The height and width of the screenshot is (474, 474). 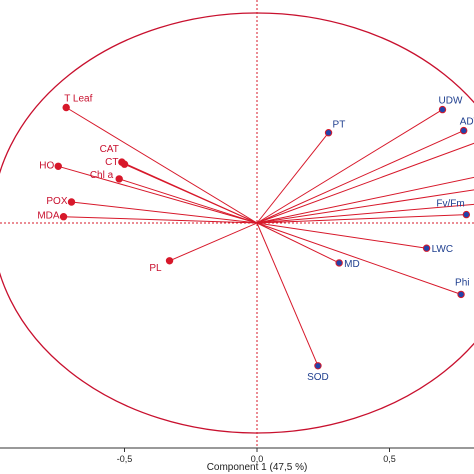 I want to click on point-pl, so click(x=169, y=261).